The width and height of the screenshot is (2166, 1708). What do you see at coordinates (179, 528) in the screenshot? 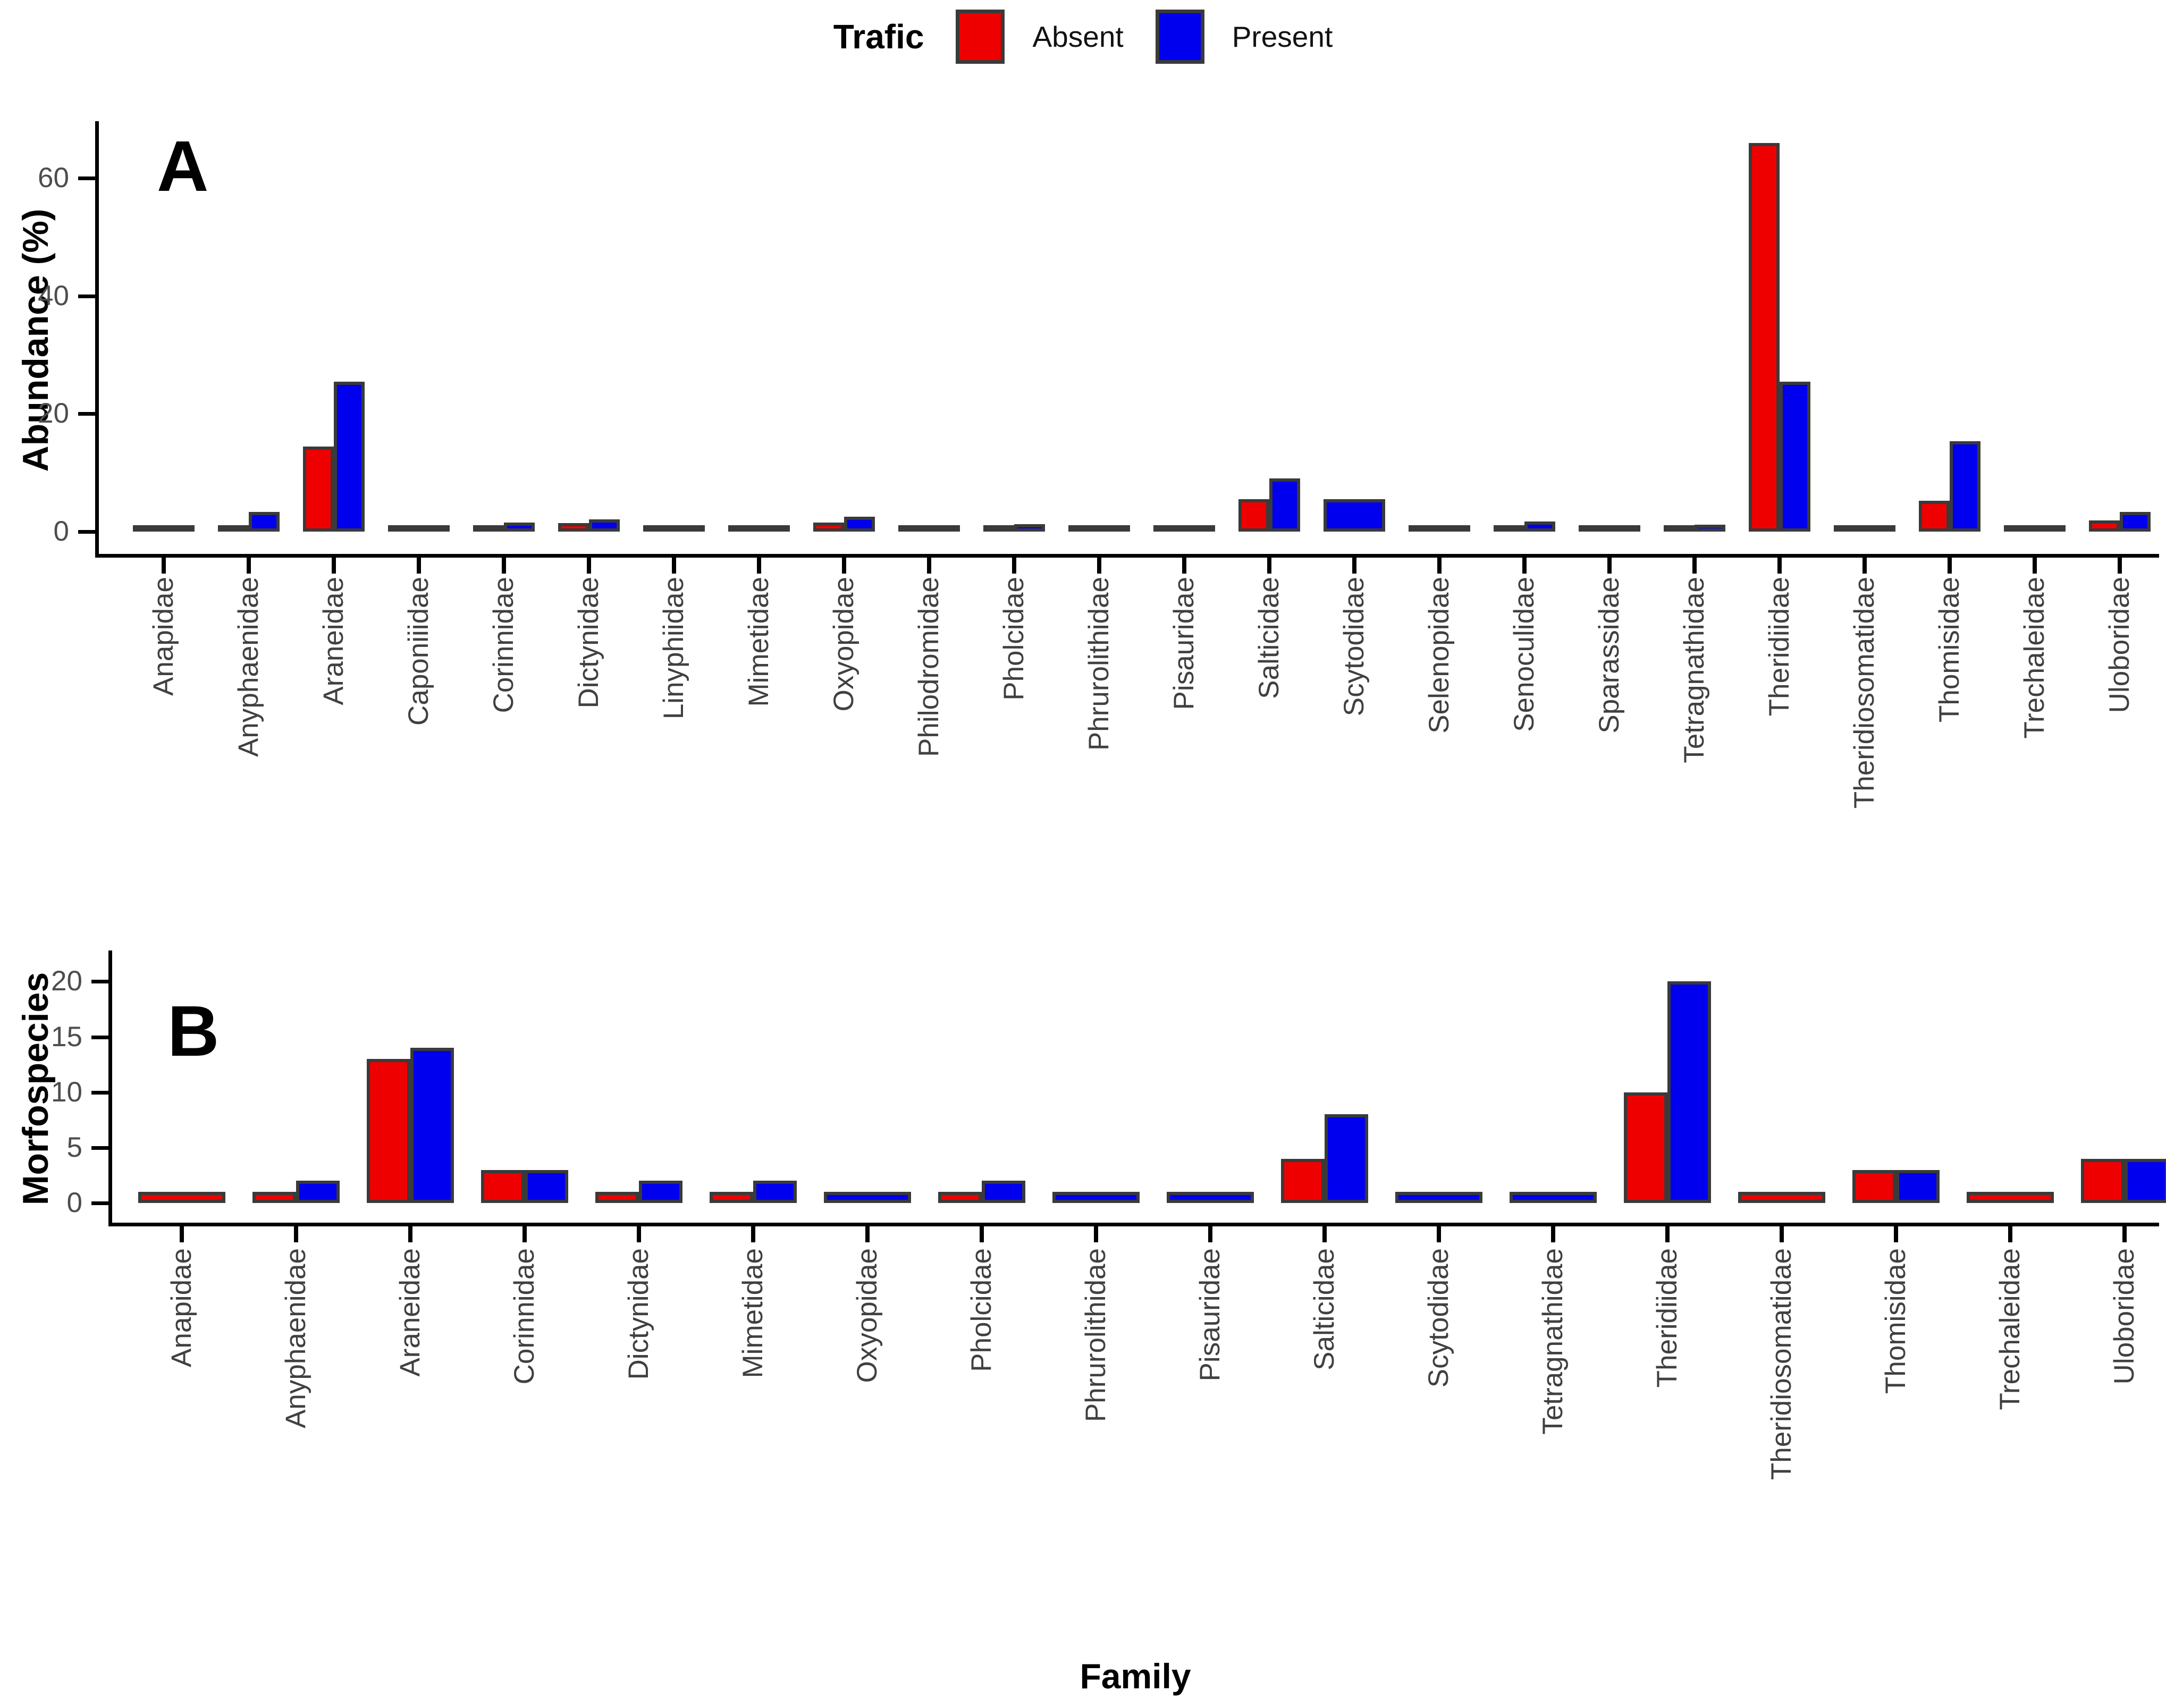
I see `bar-present-anapidae` at bounding box center [179, 528].